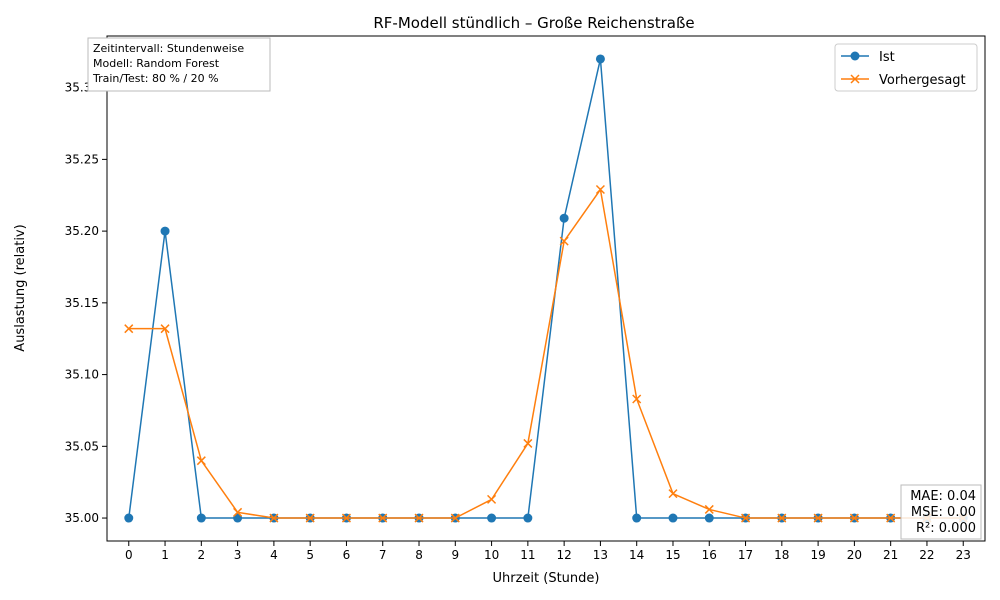 The width and height of the screenshot is (1000, 600). Describe the element at coordinates (156, 63) in the screenshot. I see `info-box-line: Modell: Random Forest` at that location.